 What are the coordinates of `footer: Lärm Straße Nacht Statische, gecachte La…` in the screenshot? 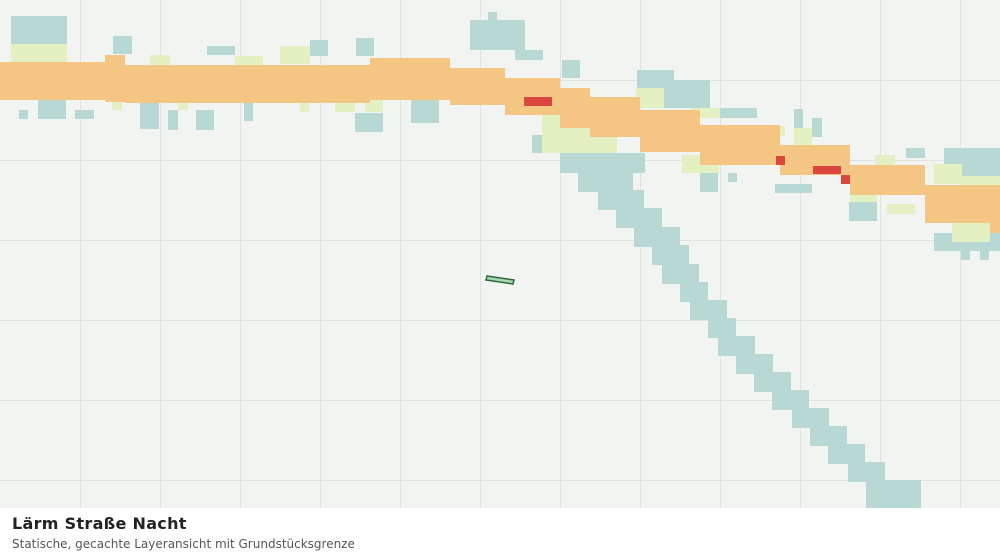 It's located at (500, 534).